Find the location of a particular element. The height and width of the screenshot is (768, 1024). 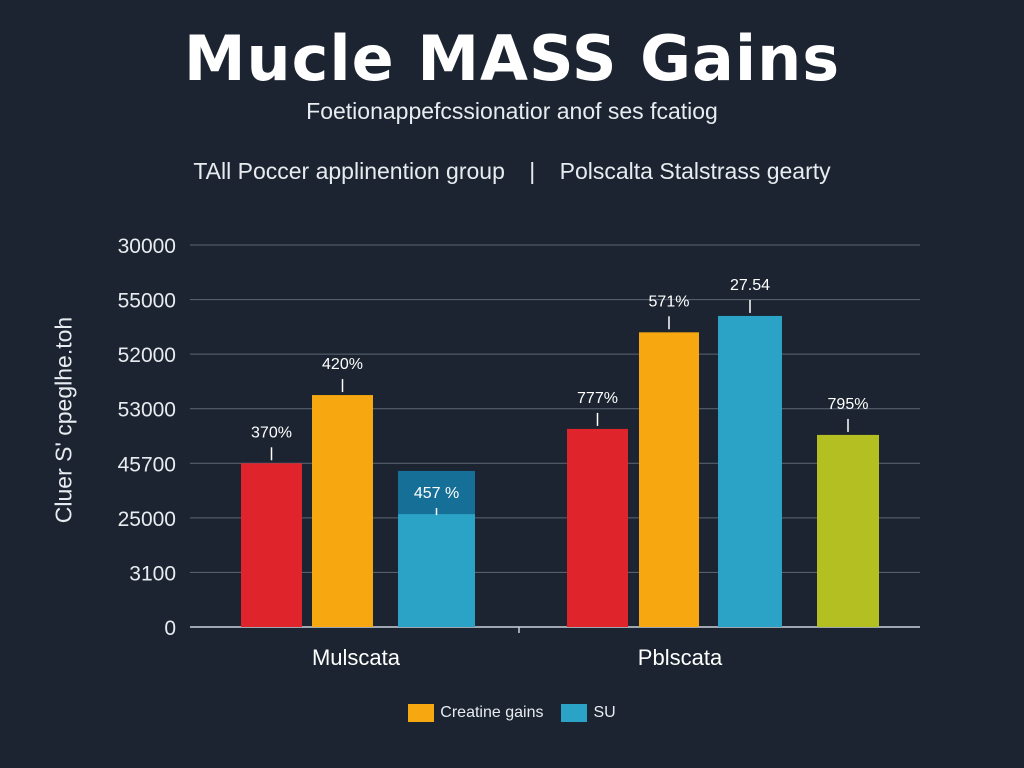

legend: Creatine gains SU is located at coordinates (512, 713).